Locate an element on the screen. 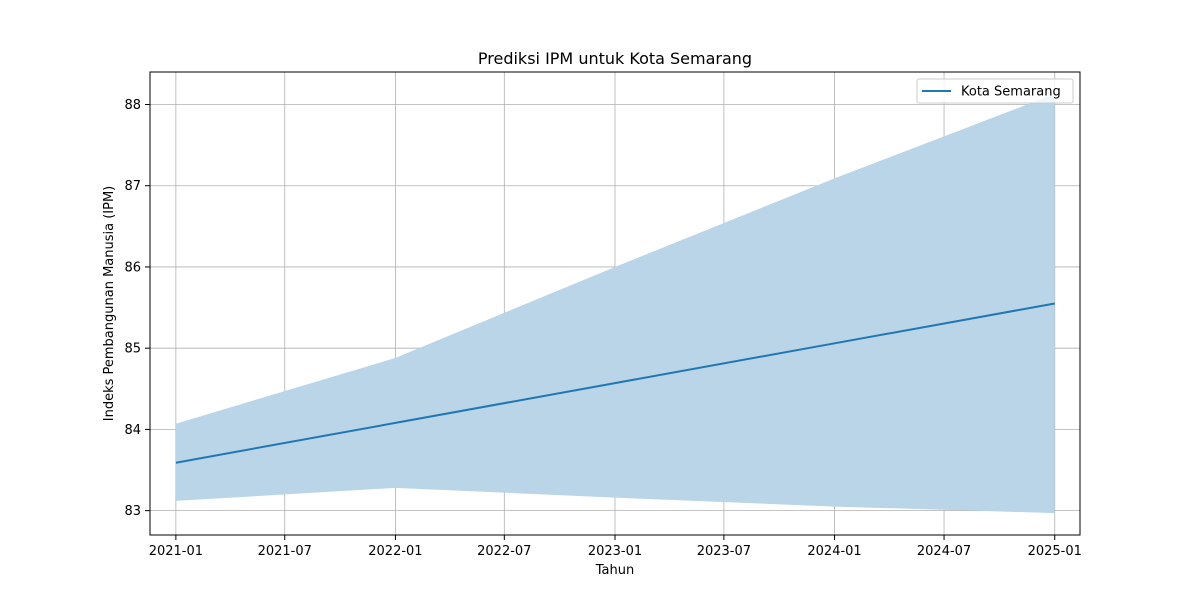 This screenshot has height=600, width=1200. x-axis-label: Tahun is located at coordinates (614, 570).